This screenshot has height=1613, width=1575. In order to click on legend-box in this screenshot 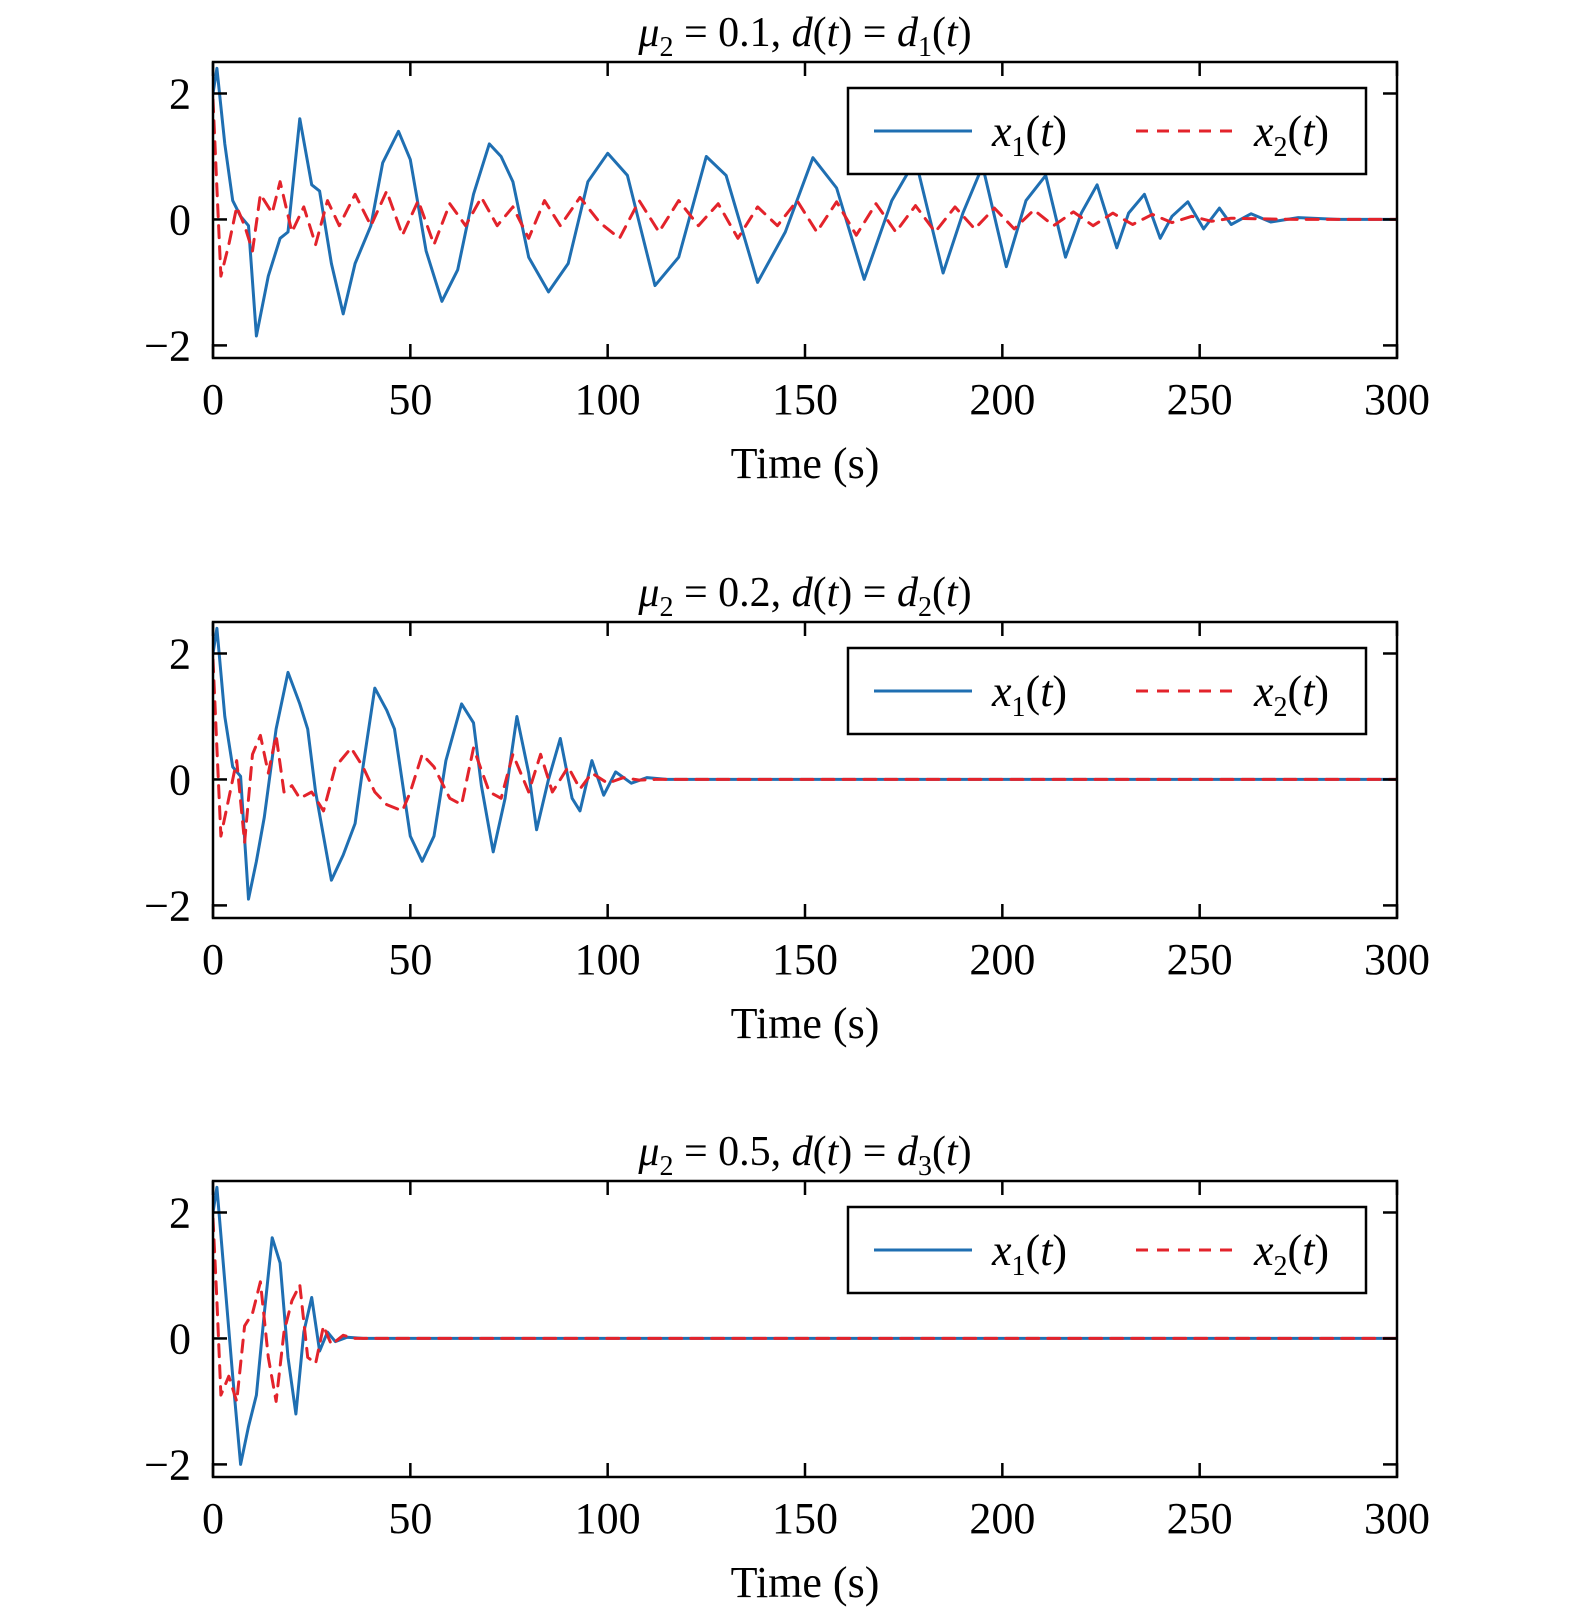, I will do `click(1107, 1250)`.